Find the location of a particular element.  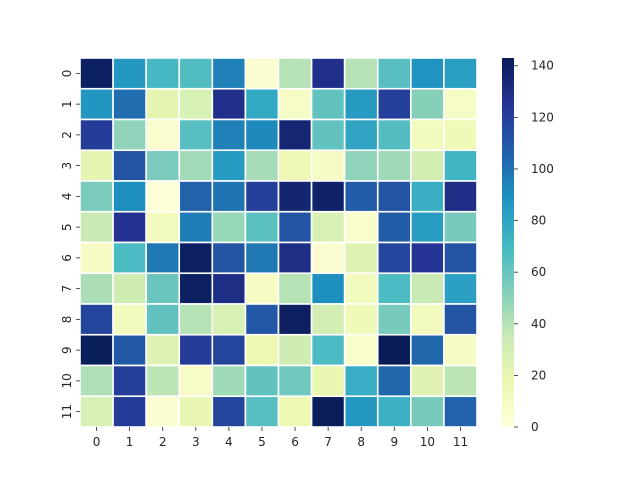

x-tick-label-0: 0 is located at coordinates (97, 442).